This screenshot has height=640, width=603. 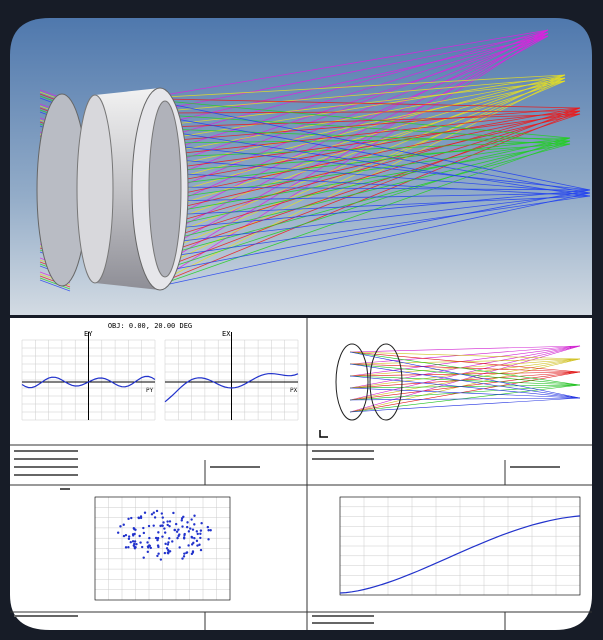 What do you see at coordinates (165, 189) in the screenshot?
I see `barrel-inner` at bounding box center [165, 189].